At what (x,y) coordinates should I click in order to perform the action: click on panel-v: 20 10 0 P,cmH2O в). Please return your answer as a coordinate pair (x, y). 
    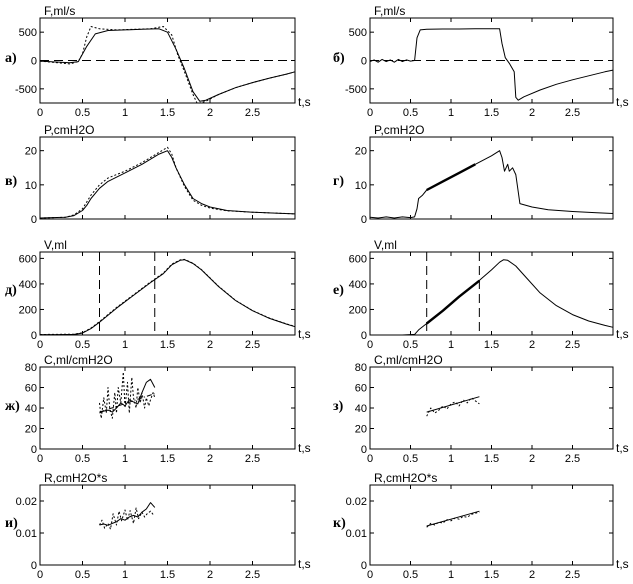
    Looking at the image, I should click on (150, 174).